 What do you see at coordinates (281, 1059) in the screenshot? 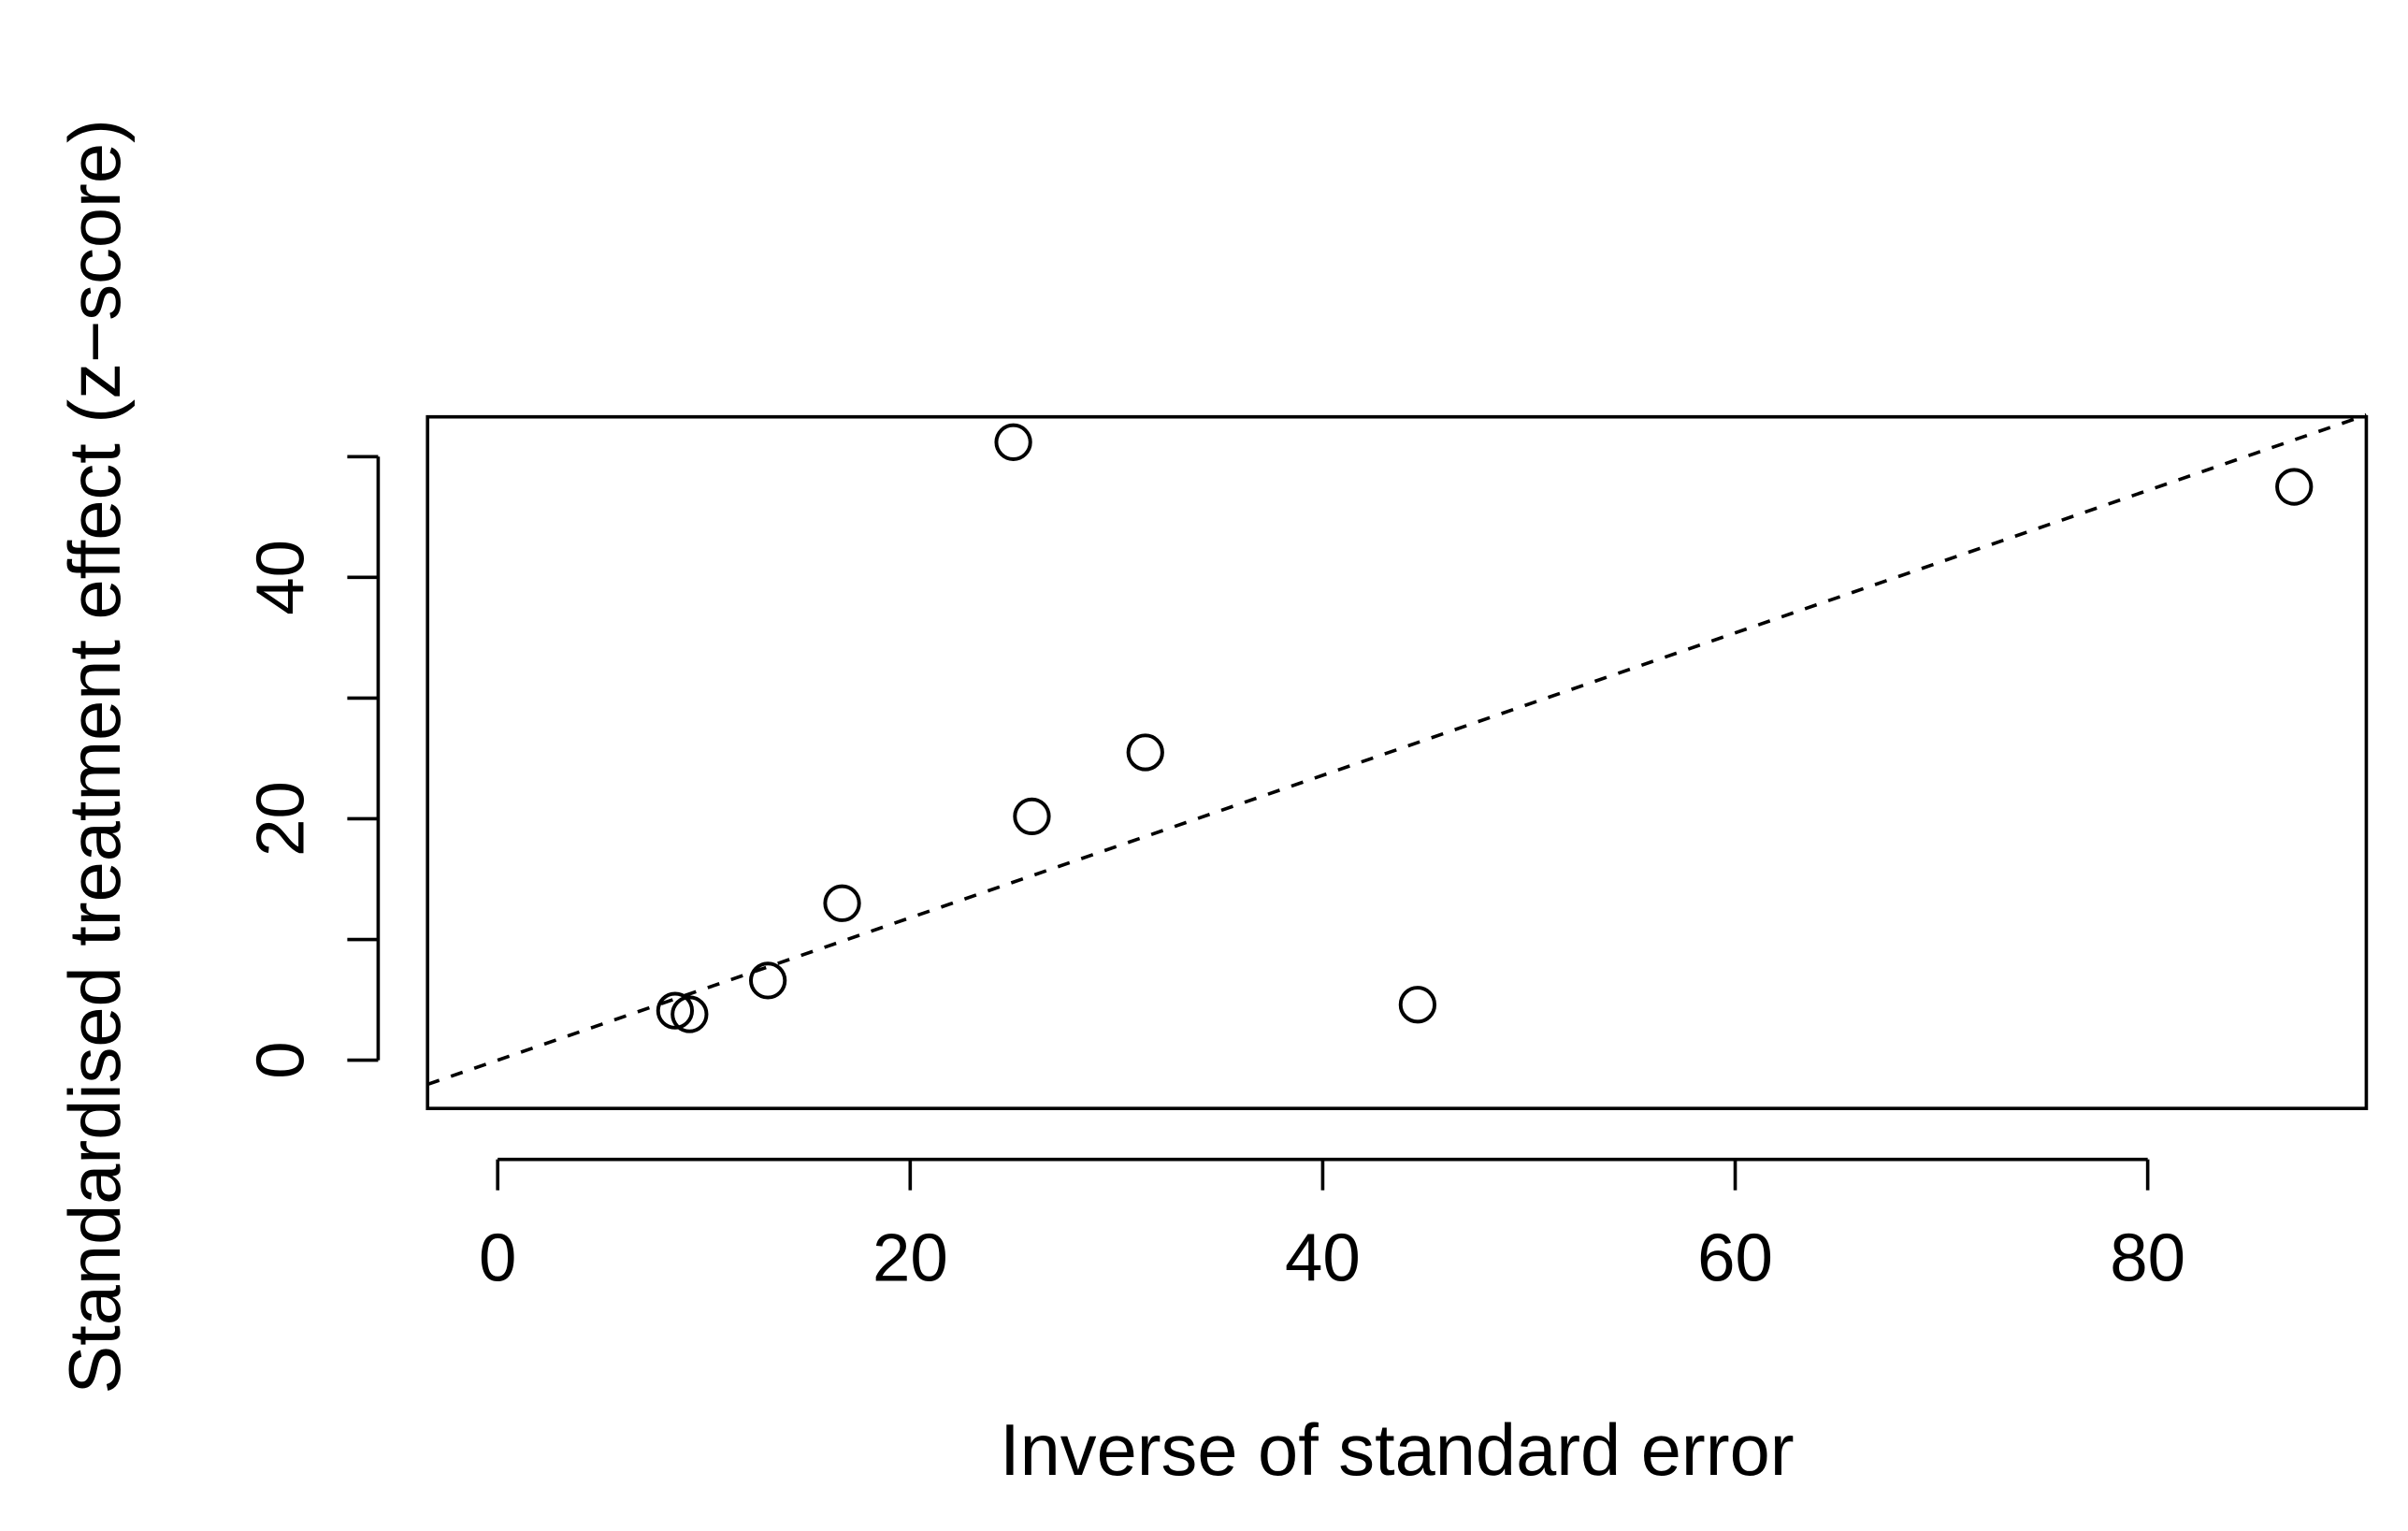
I see `y-tick-label: 0` at bounding box center [281, 1059].